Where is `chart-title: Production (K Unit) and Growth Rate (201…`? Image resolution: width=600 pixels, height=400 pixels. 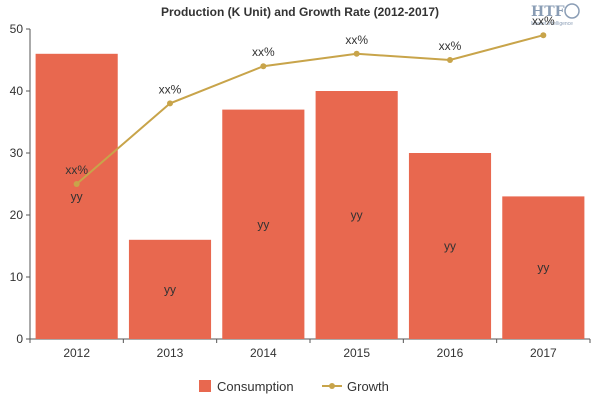
chart-title: Production (K Unit) and Growth Rate (201… is located at coordinates (300, 12).